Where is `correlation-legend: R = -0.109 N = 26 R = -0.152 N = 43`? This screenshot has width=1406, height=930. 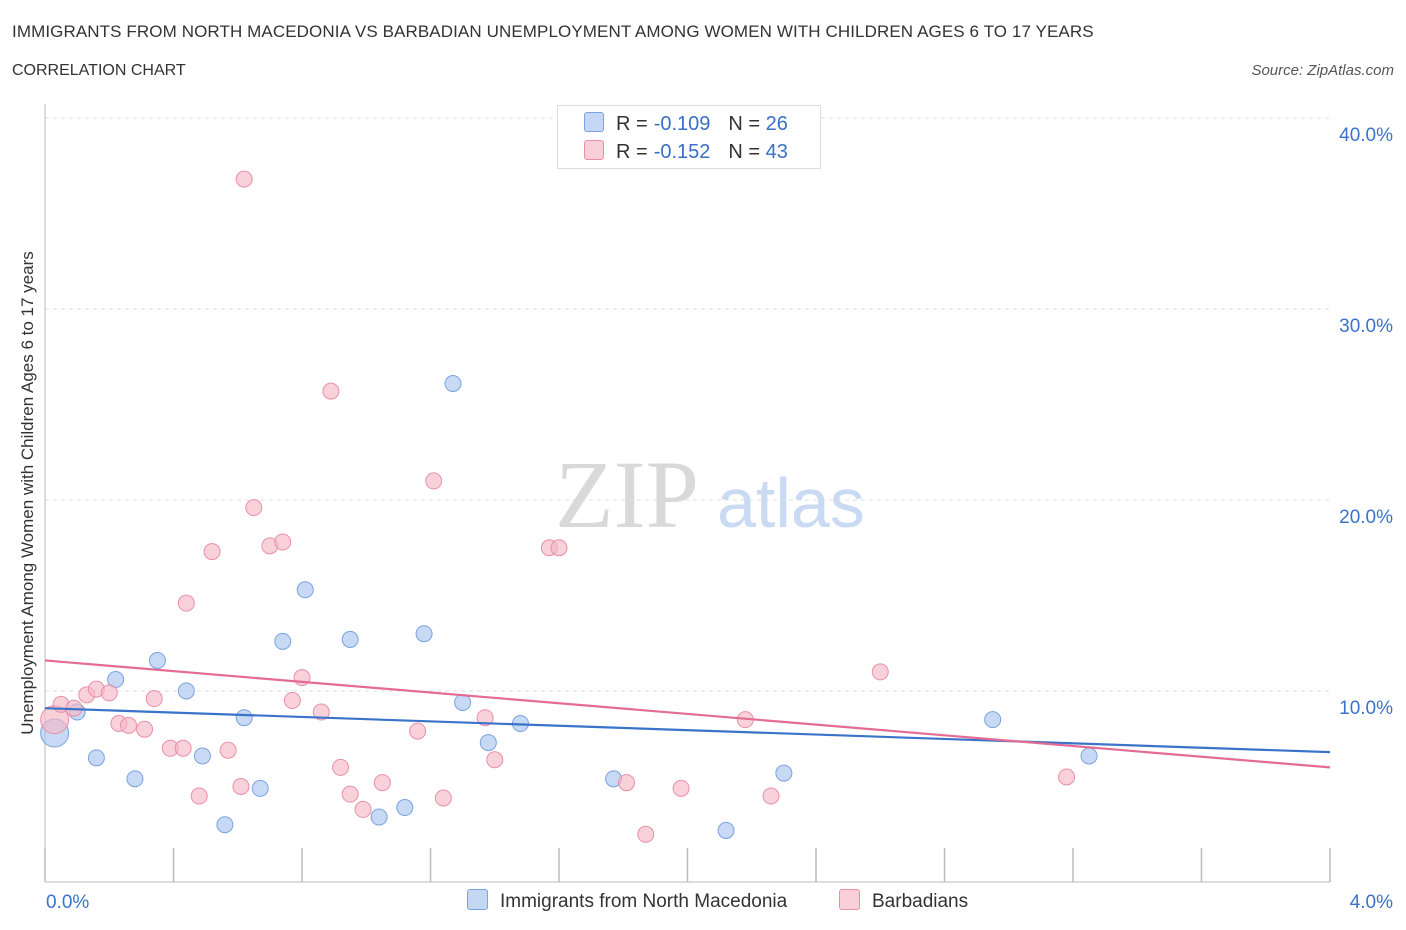 correlation-legend: R = -0.109 N = 26 R = -0.152 N = 43 is located at coordinates (689, 137).